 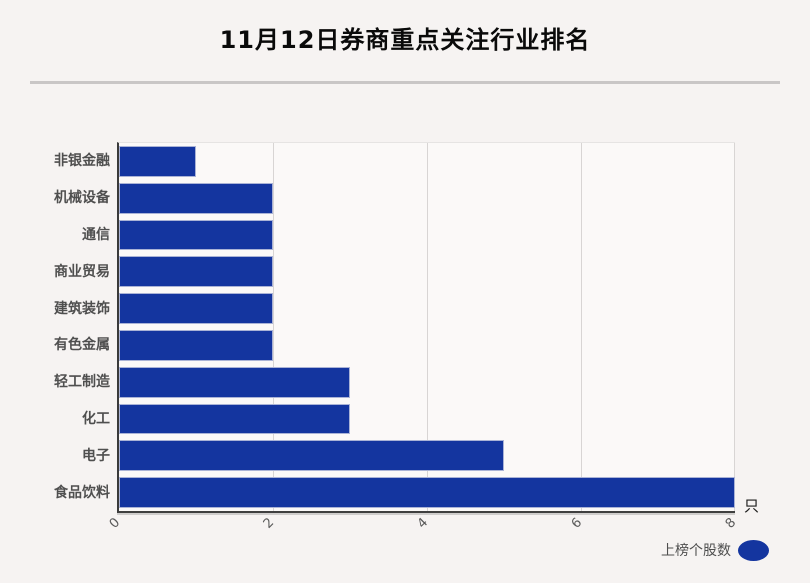 What do you see at coordinates (752, 506) in the screenshot?
I see `x-axis-unit-label: 只` at bounding box center [752, 506].